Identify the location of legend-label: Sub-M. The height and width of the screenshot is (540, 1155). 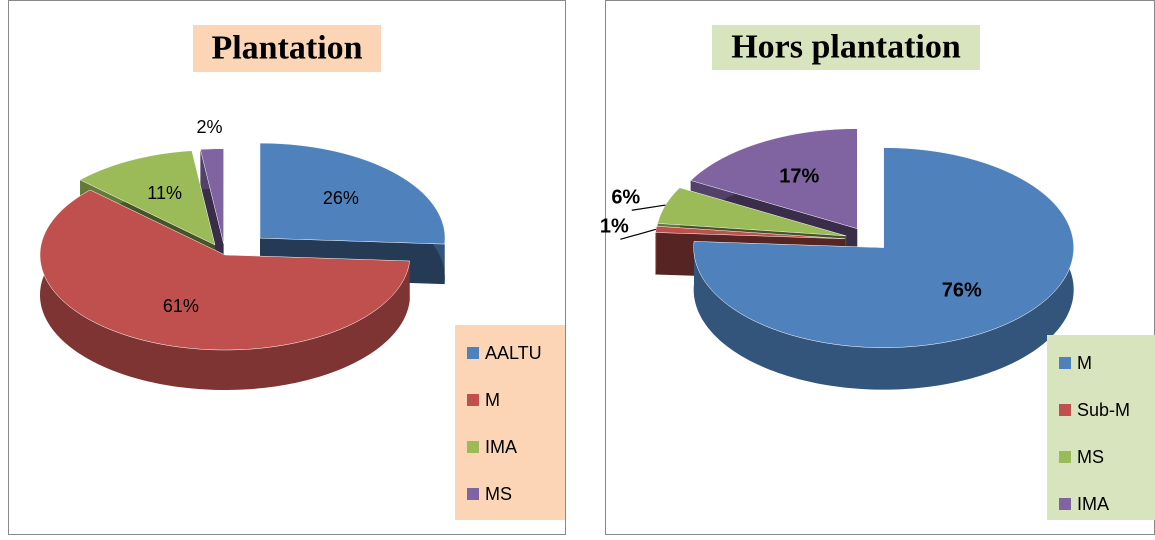
(1103, 410).